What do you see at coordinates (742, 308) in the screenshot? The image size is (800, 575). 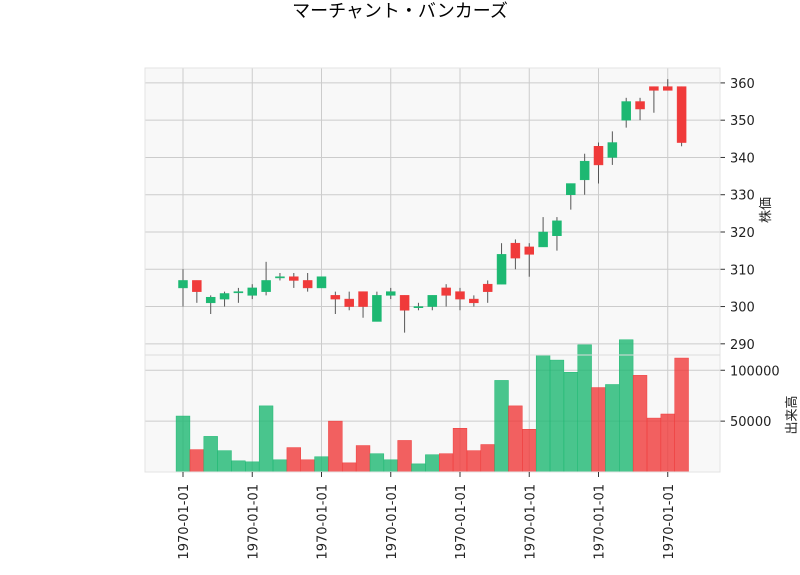 I see `price-tick-label: 300` at bounding box center [742, 308].